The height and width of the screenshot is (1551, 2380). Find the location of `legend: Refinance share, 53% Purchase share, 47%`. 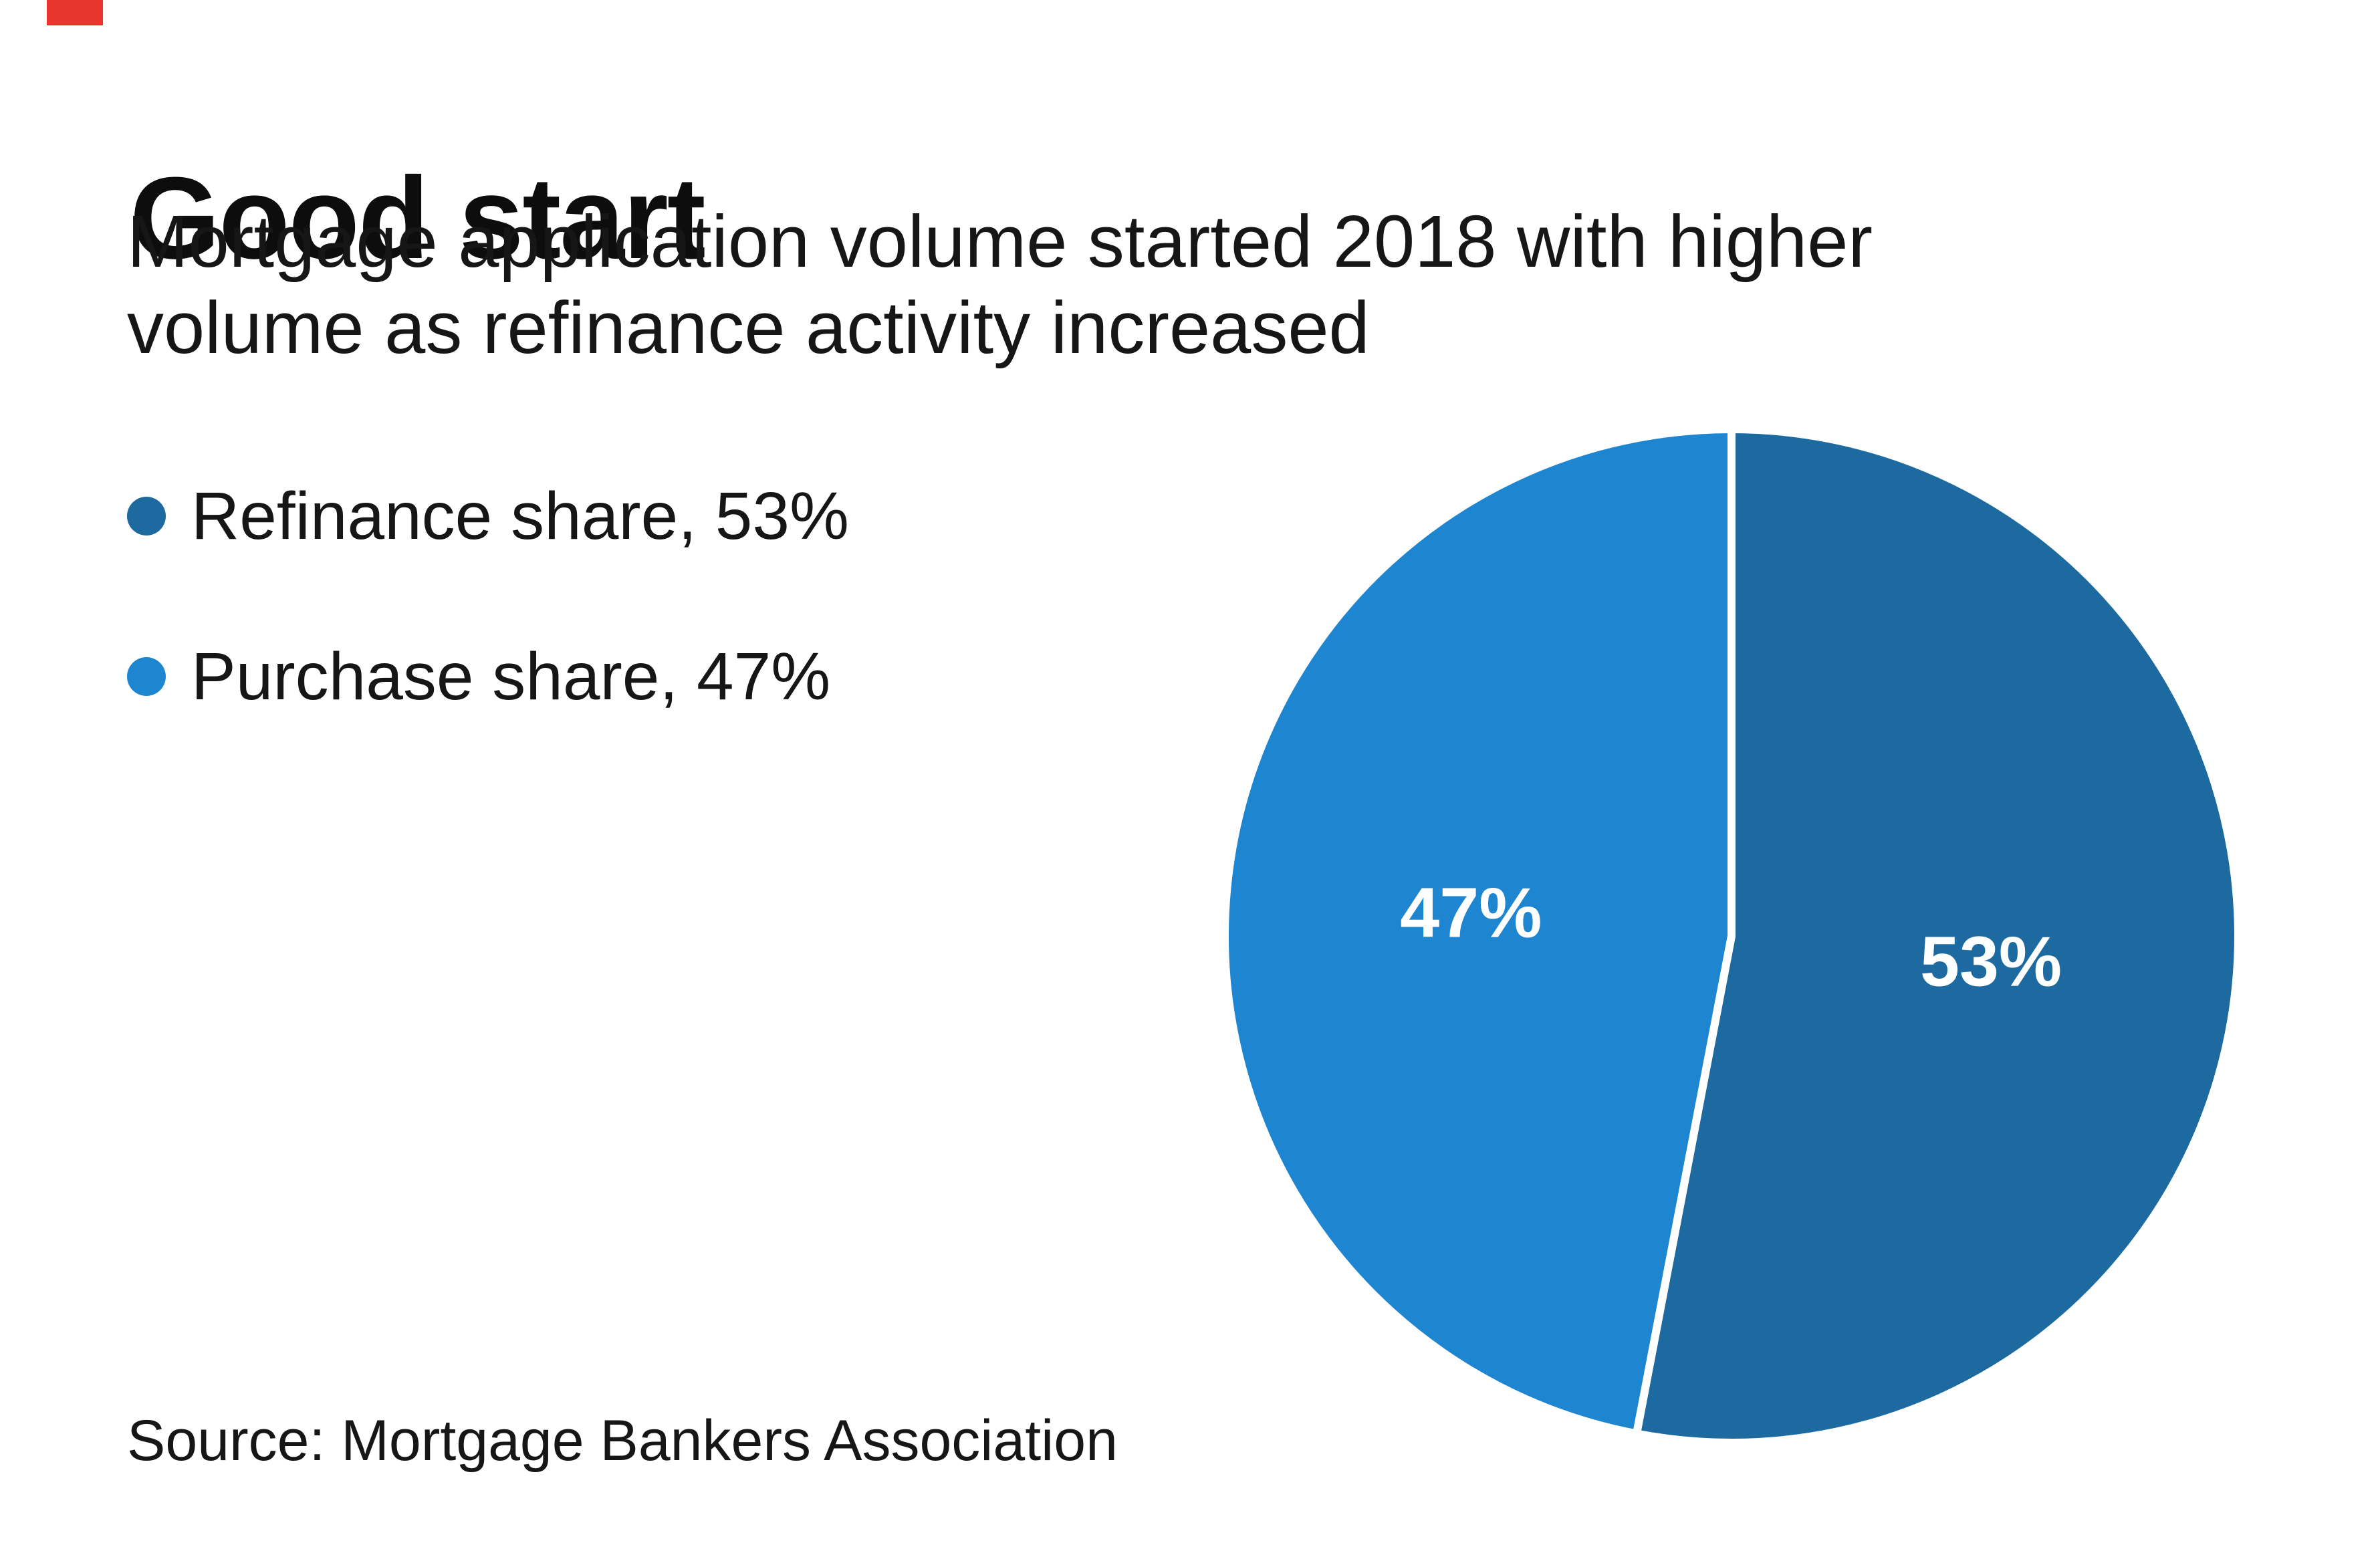

legend: Refinance share, 53% Purchase share, 47% is located at coordinates (488, 596).